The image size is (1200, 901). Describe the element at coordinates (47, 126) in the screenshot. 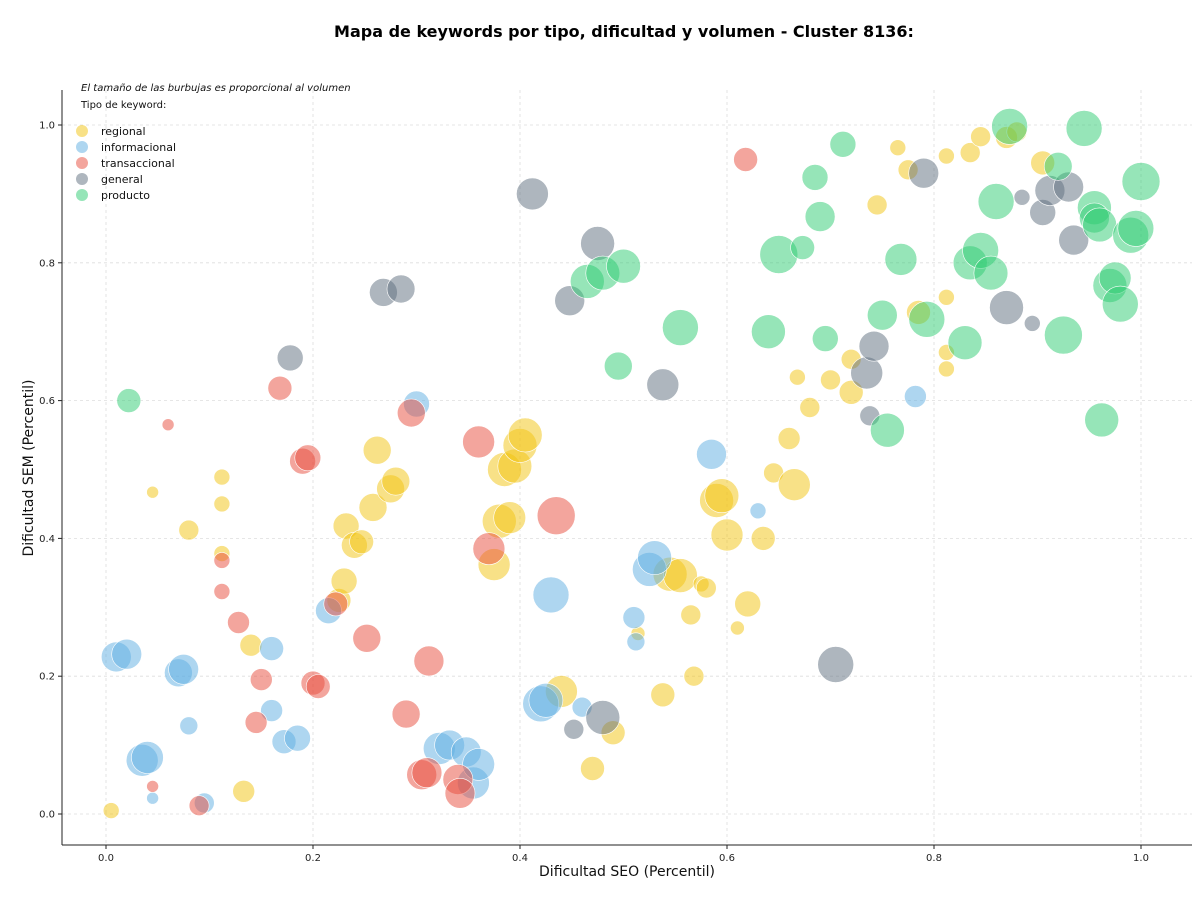

I see `y-tick-label: 1.0` at that location.